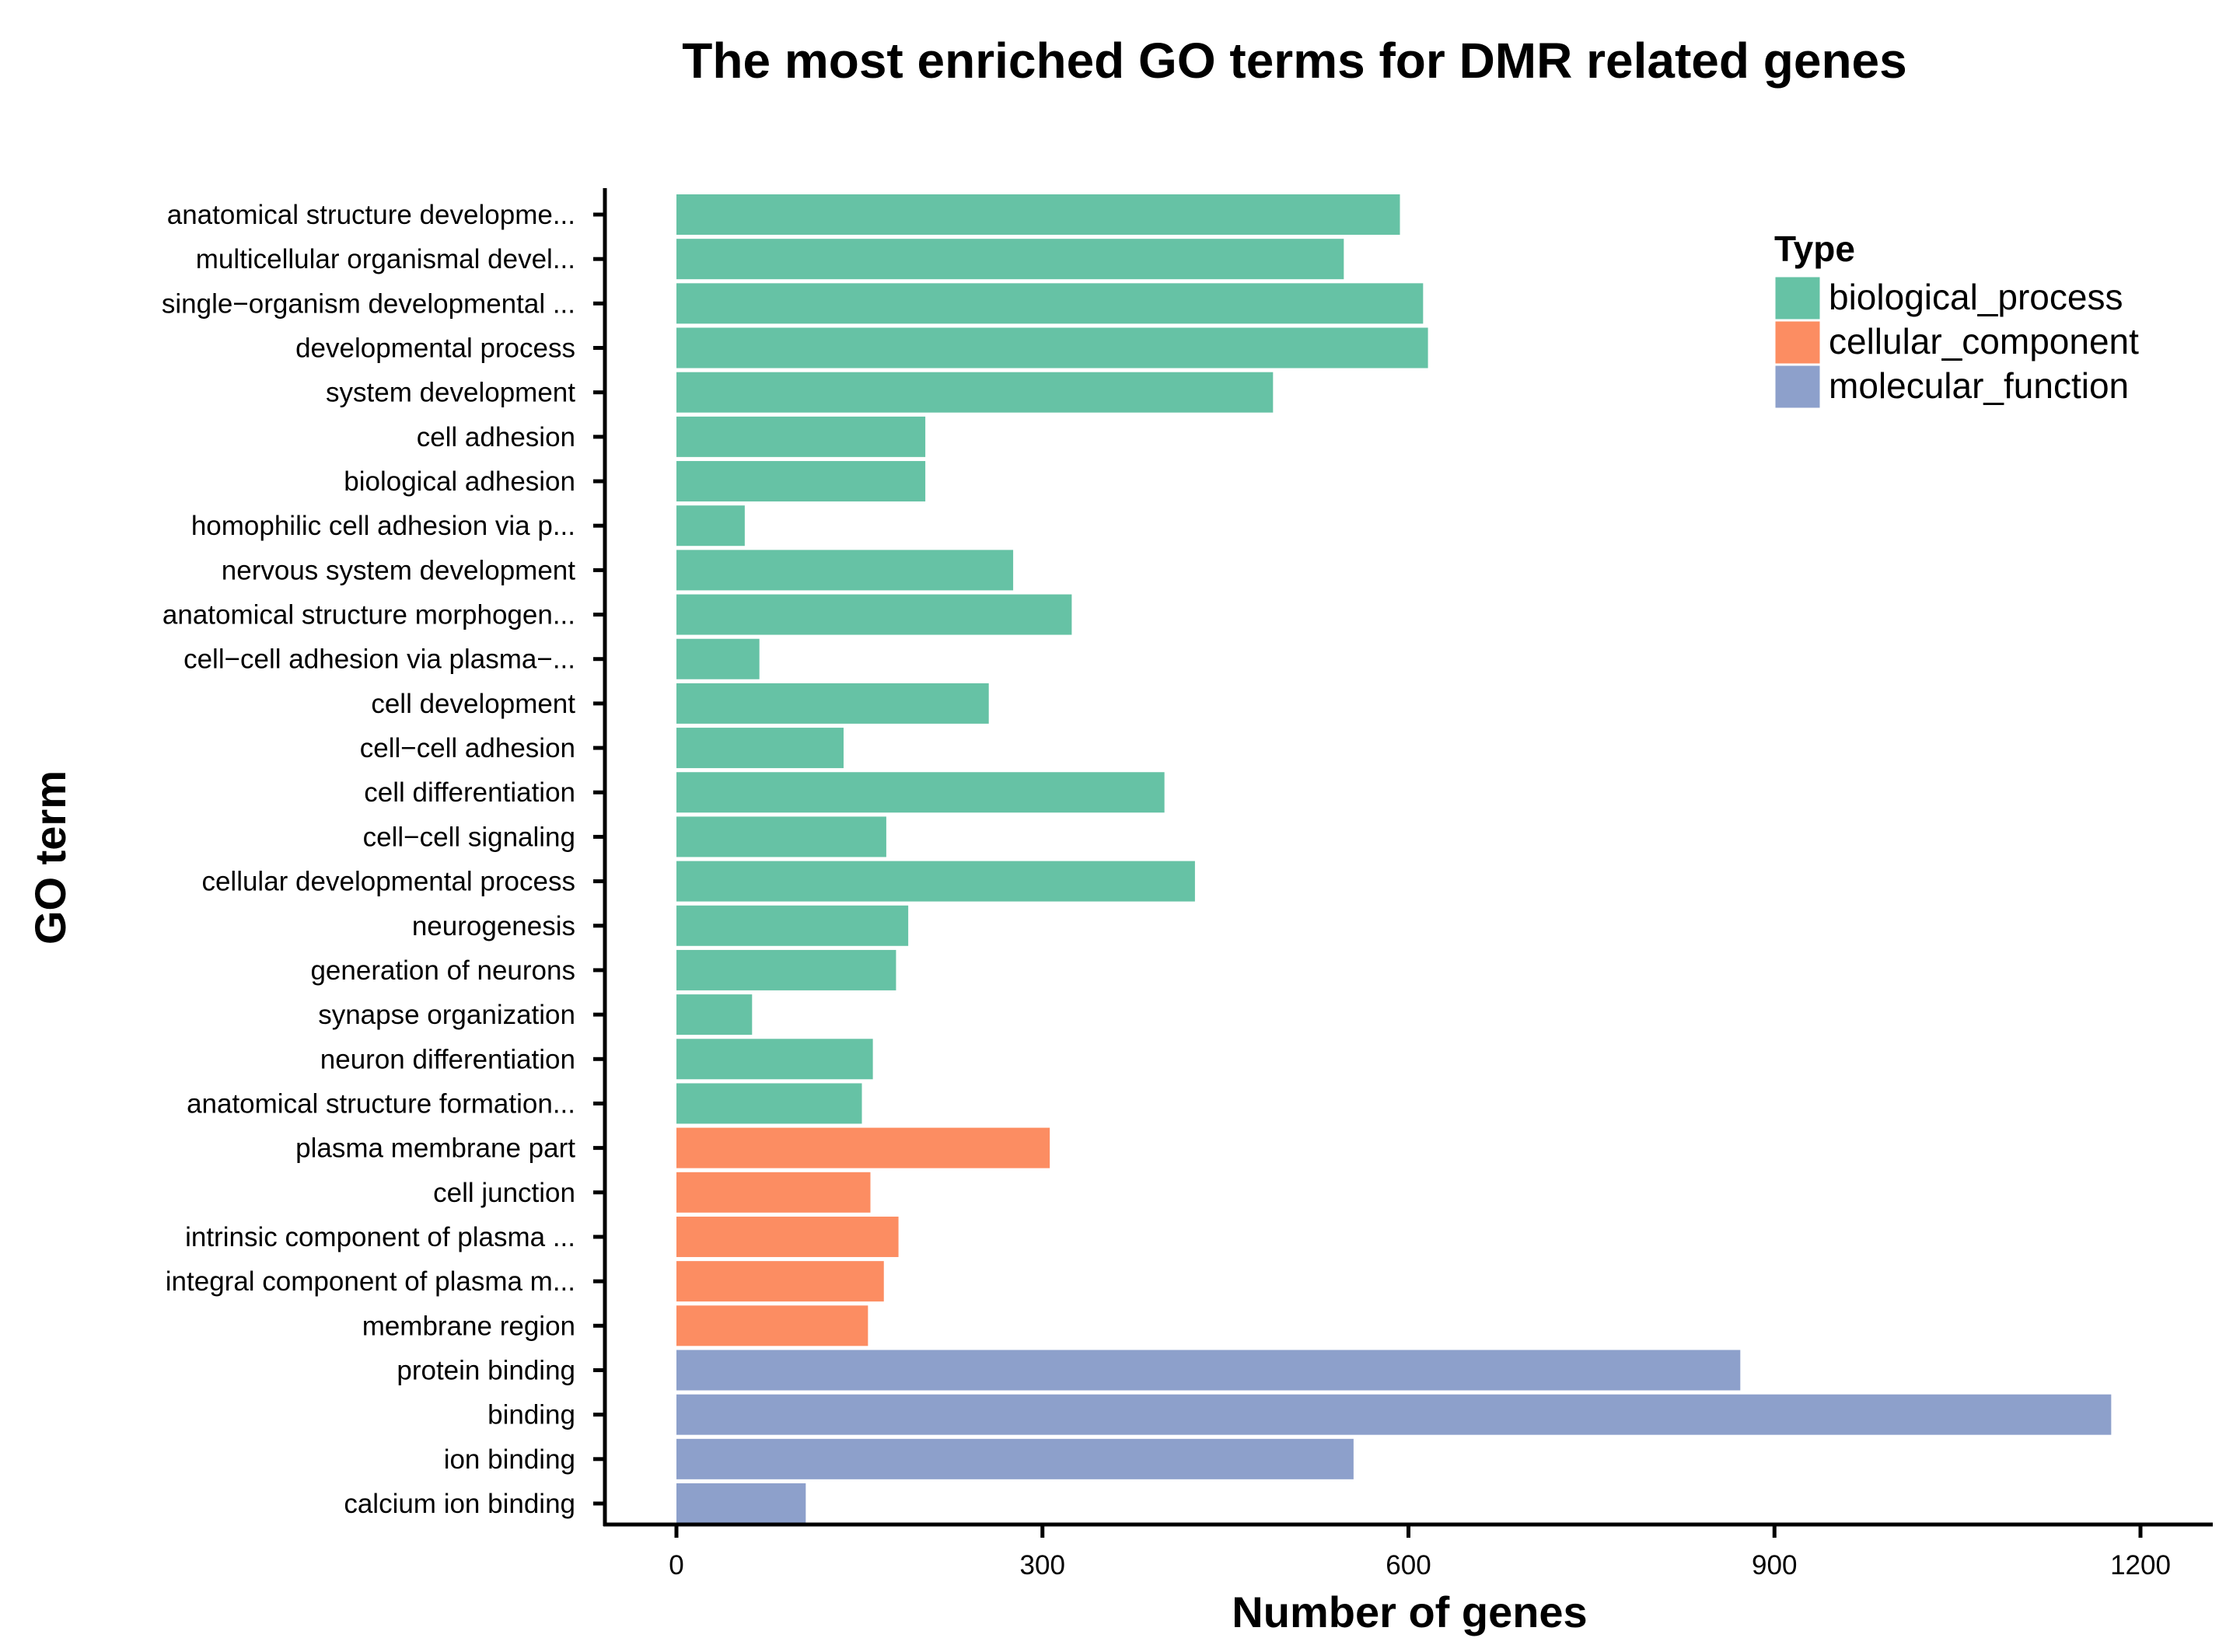  I want to click on y-tick-label-4: system development, so click(450, 393).